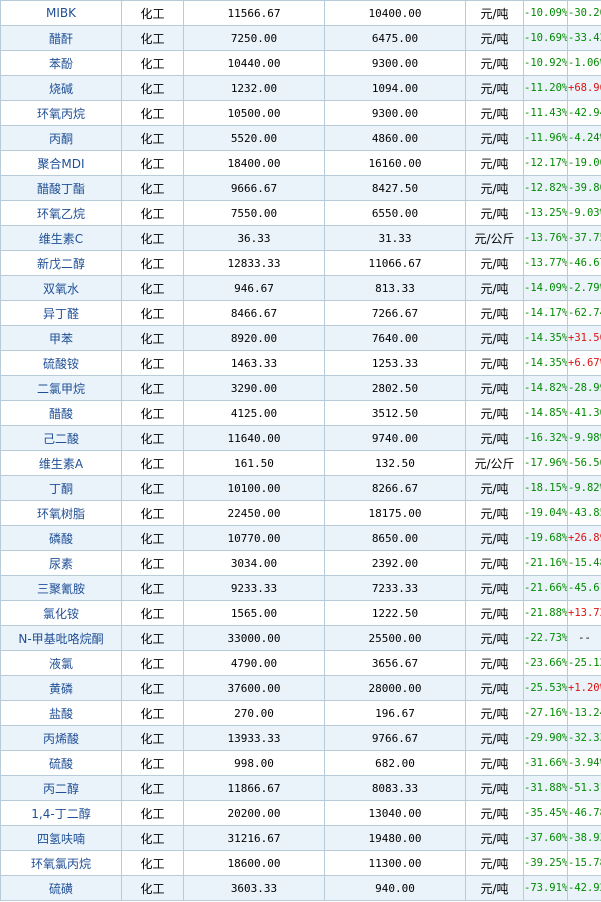 This screenshot has height=902, width=601. I want to click on change-b-cell: -32.33%, so click(584, 738).